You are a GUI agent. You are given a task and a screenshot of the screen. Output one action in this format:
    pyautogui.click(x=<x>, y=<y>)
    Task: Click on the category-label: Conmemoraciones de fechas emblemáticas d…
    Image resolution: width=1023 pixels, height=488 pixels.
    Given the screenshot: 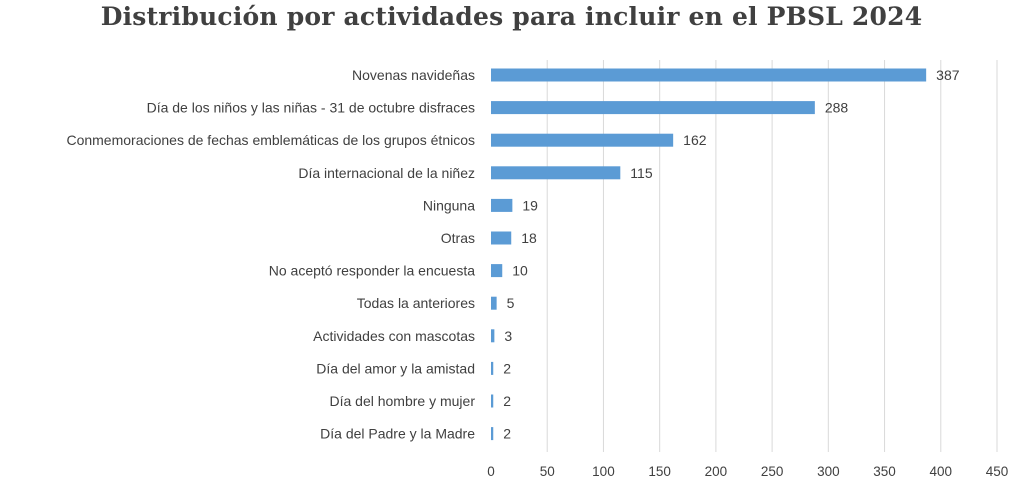 What is the action you would take?
    pyautogui.click(x=270, y=140)
    